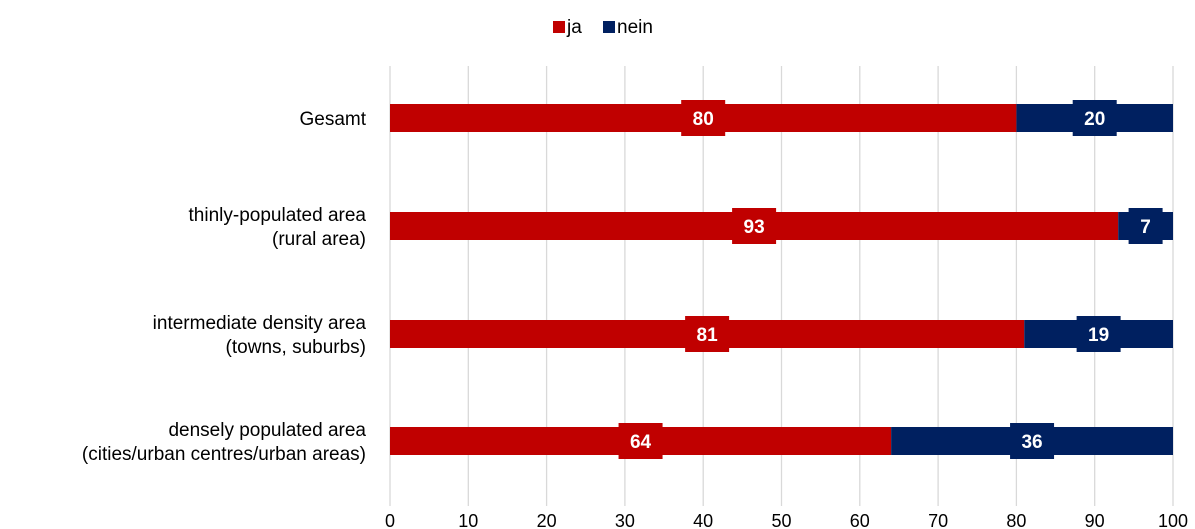  Describe the element at coordinates (574, 27) in the screenshot. I see `legend-label: ja` at that location.